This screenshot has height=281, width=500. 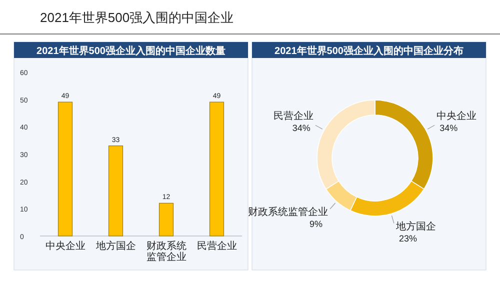 I want to click on value-label: 23%, so click(x=407, y=238).